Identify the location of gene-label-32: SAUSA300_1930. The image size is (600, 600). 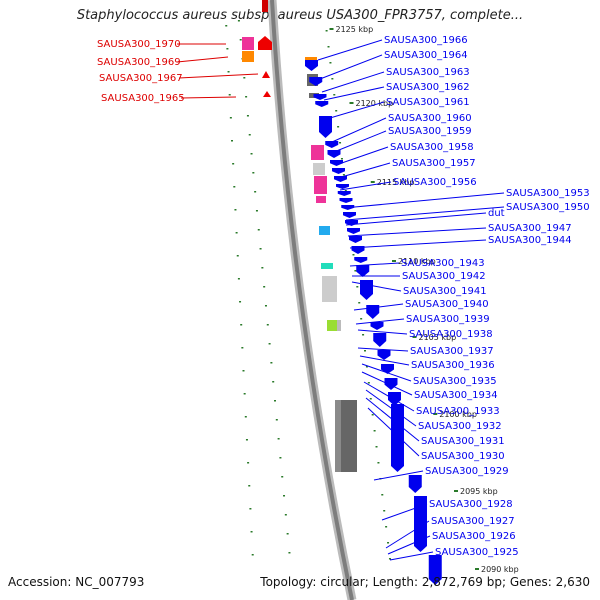
(463, 456).